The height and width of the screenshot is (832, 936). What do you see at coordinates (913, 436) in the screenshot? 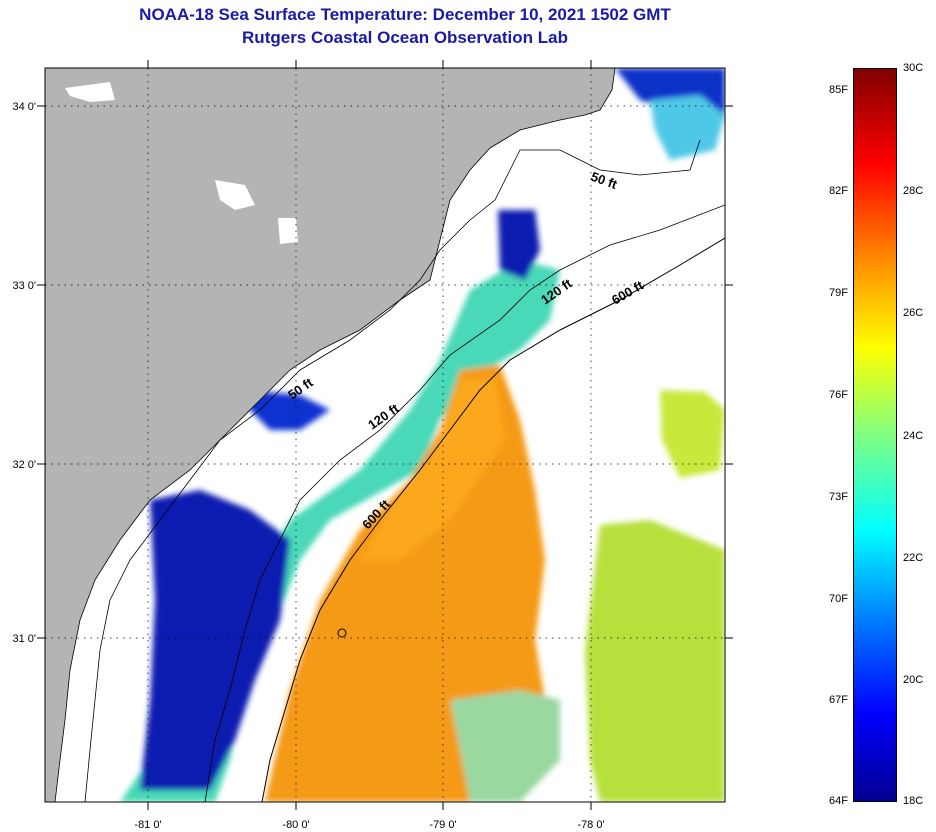
I see `colorbar-c-label-24: 24C` at bounding box center [913, 436].